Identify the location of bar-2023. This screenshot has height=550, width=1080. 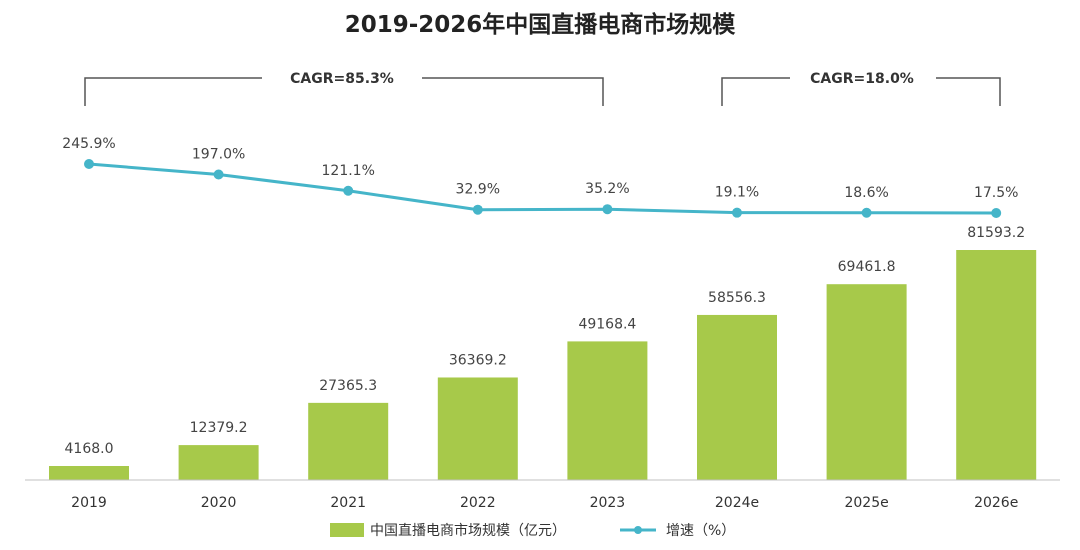
(607, 410).